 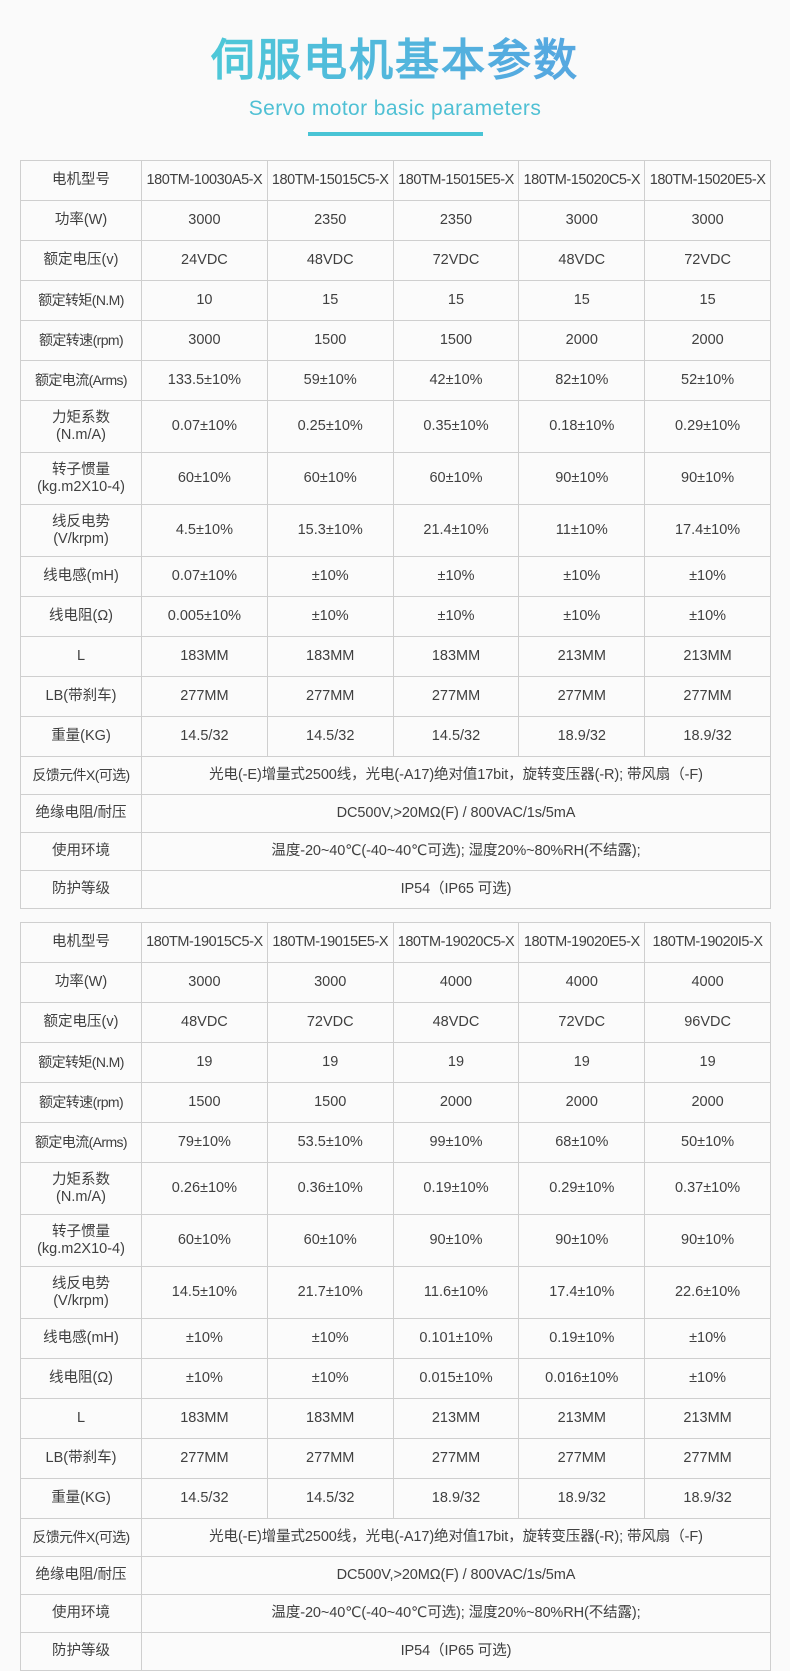 I want to click on spec-value-cell: 48VDC, so click(x=582, y=260).